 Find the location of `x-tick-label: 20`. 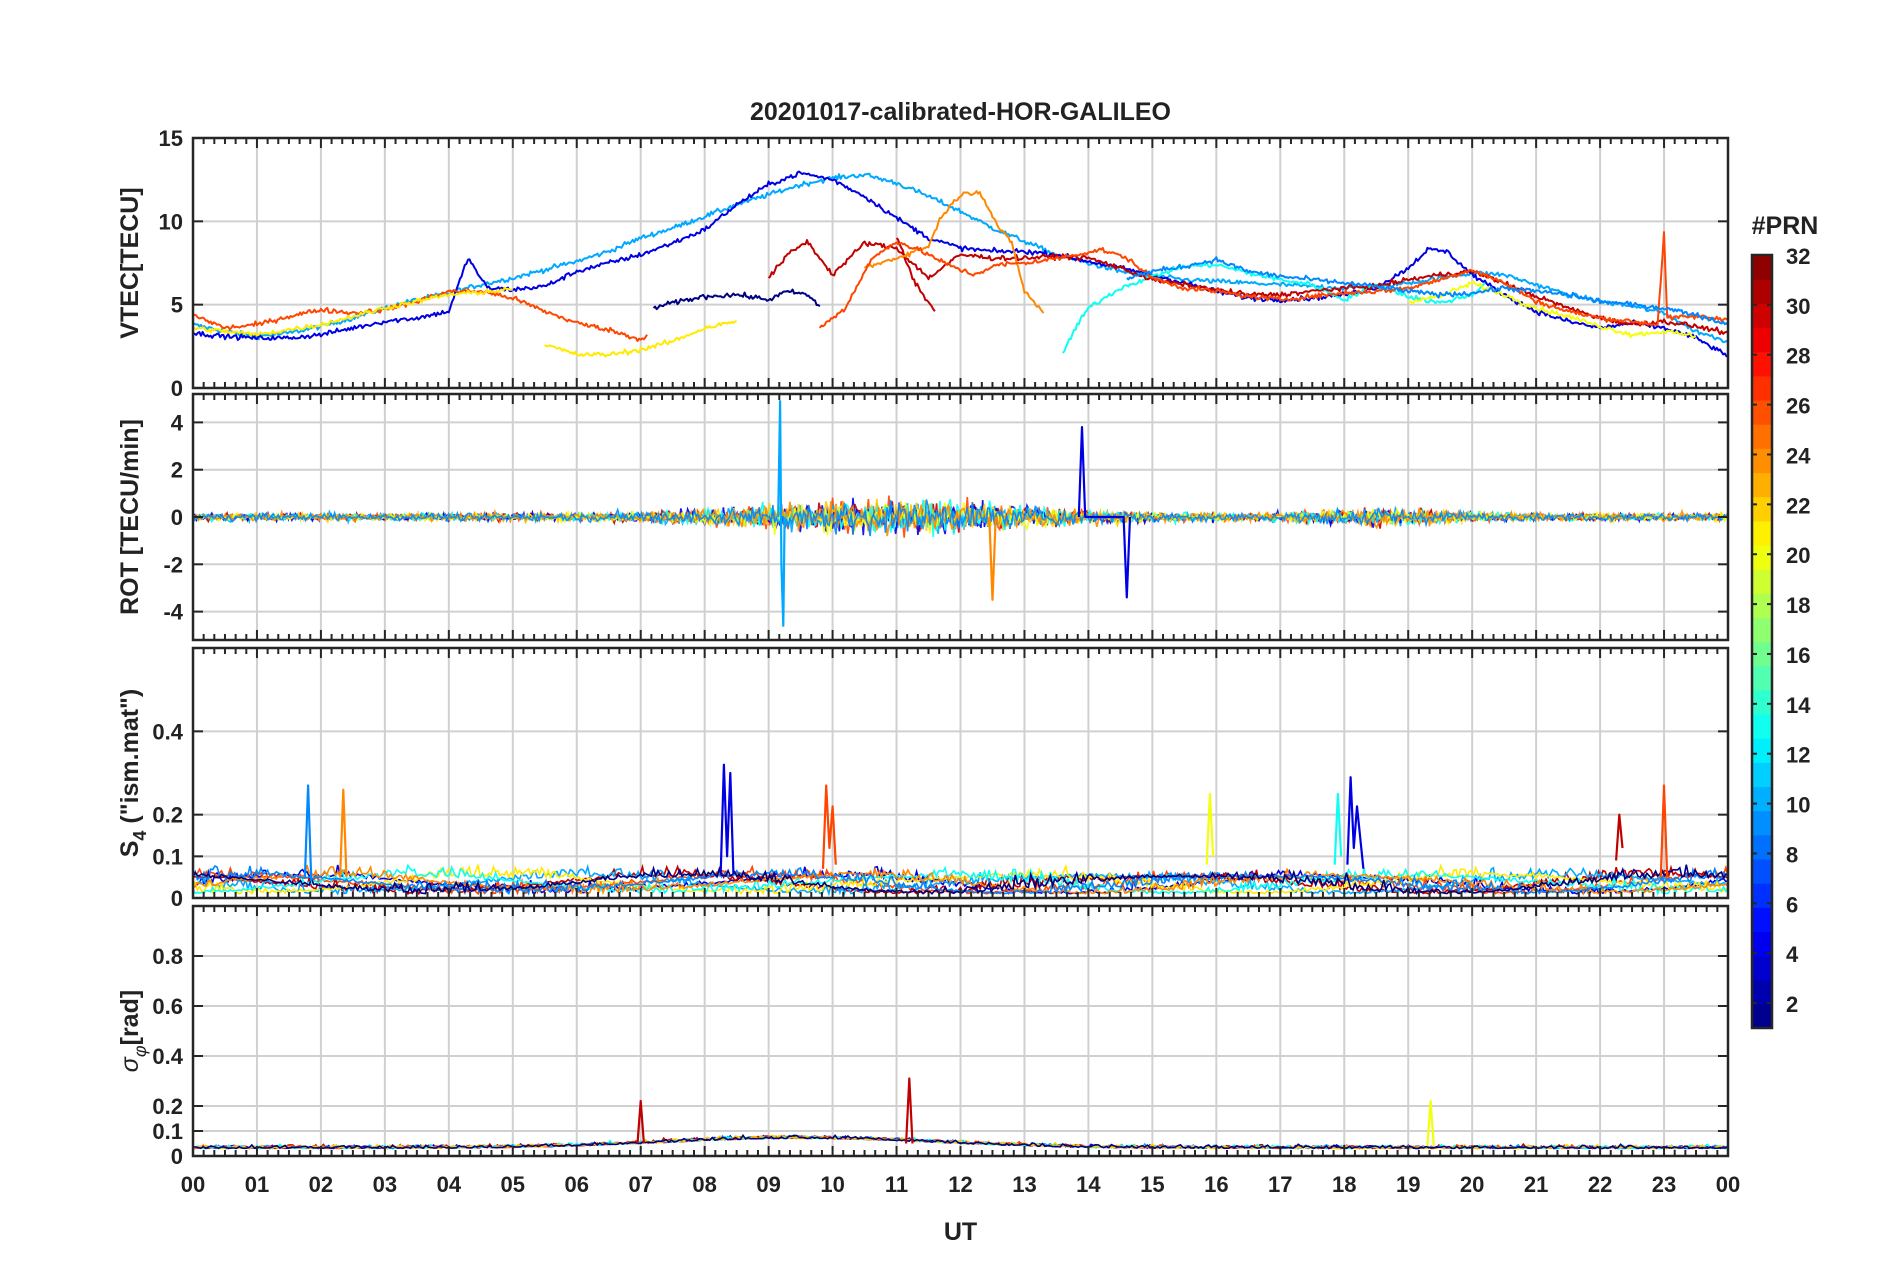

x-tick-label: 20 is located at coordinates (1472, 1184).